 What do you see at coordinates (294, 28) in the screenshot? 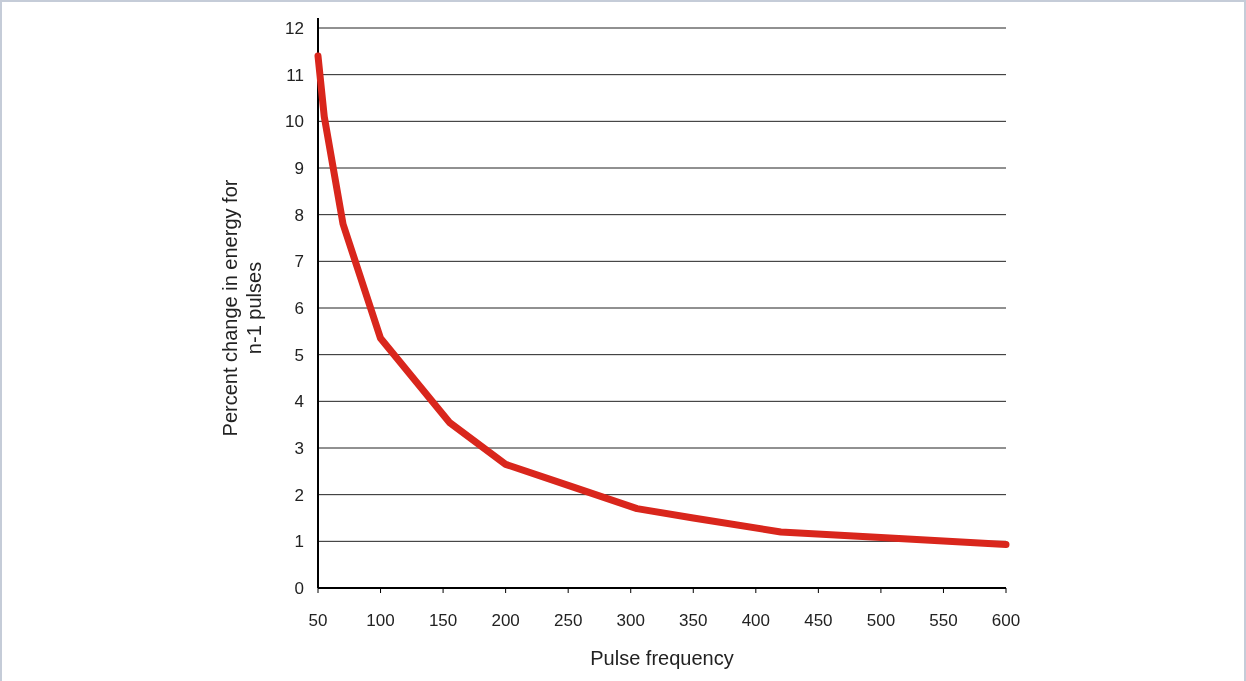
I see `y-tick-label: 12` at bounding box center [294, 28].